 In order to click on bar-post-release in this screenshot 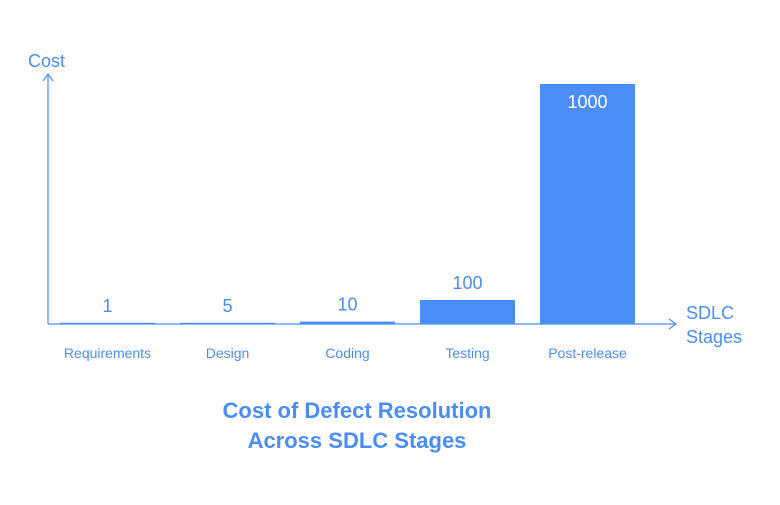, I will do `click(587, 204)`.